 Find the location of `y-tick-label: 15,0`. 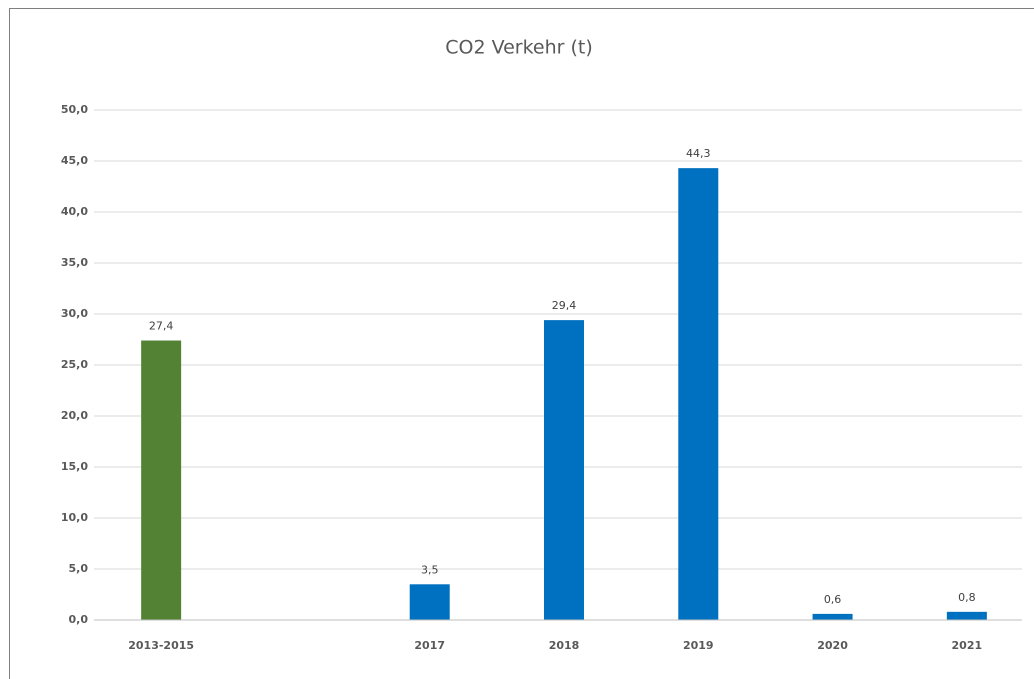

y-tick-label: 15,0 is located at coordinates (74, 466).